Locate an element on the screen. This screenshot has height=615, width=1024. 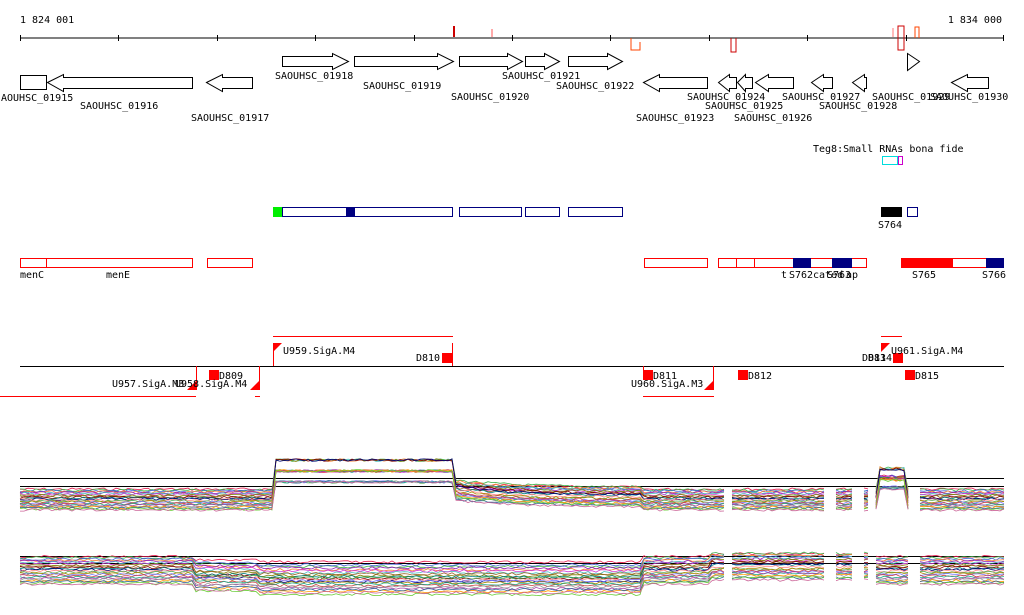
srna-track-title: Teg8:Small RNAs bona fide is located at coordinates (888, 149).